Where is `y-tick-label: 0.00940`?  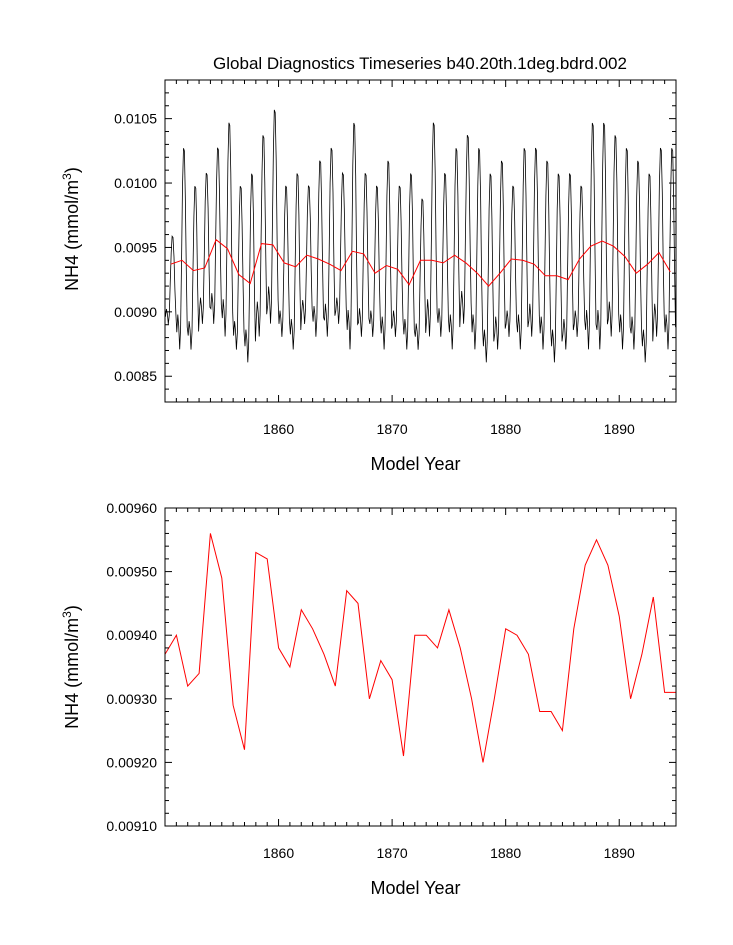
y-tick-label: 0.00940 is located at coordinates (131, 635).